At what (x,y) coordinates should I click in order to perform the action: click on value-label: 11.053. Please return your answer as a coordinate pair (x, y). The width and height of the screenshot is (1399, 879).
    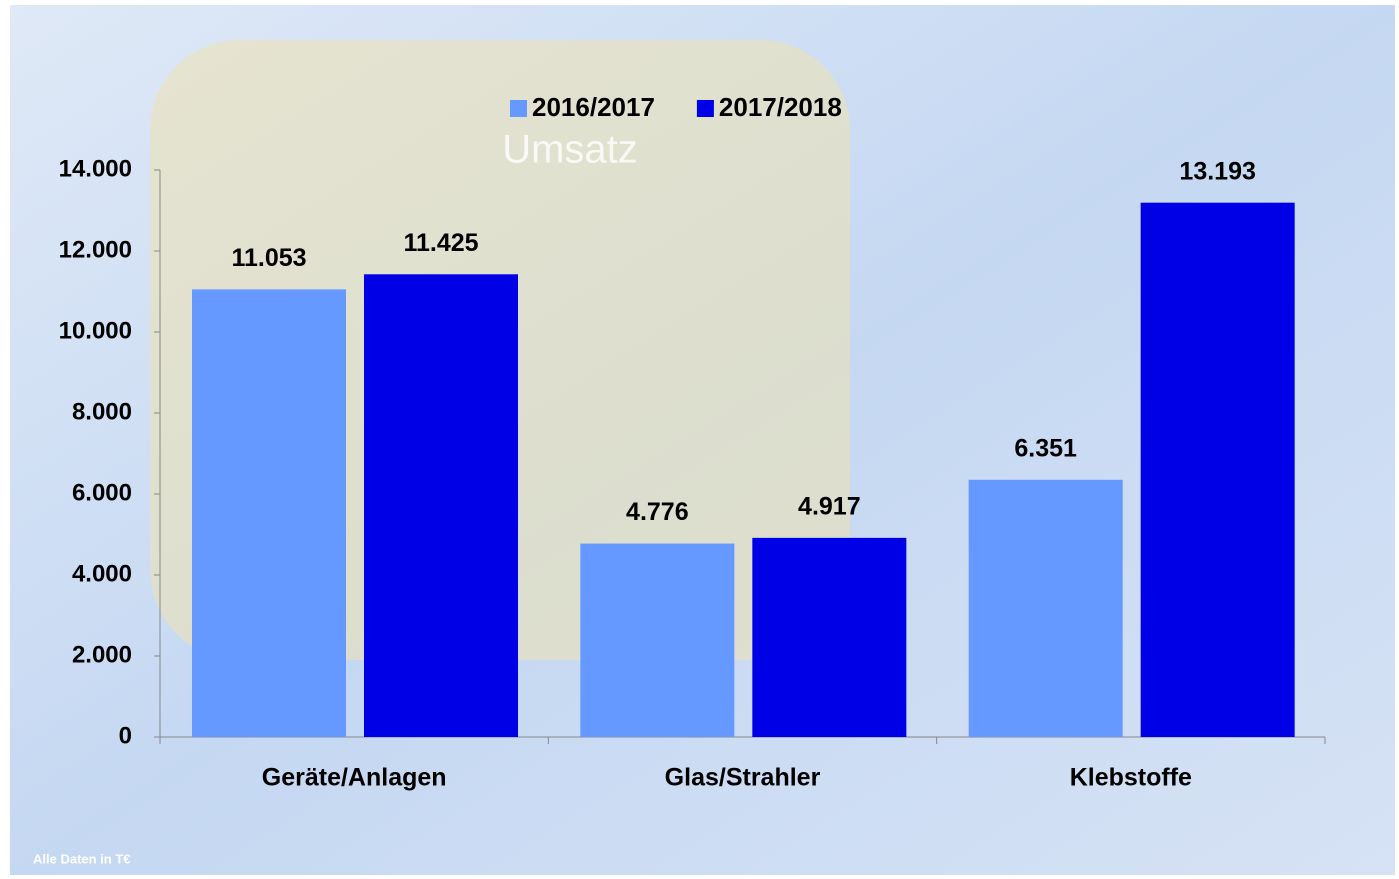
    Looking at the image, I should click on (268, 258).